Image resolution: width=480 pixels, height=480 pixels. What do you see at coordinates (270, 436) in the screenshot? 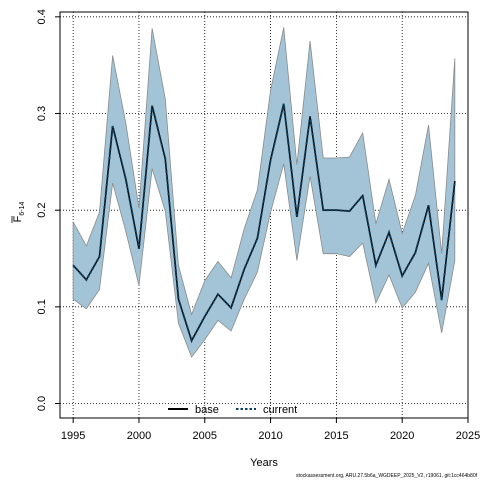
I see `x-tick-label: 2010` at bounding box center [270, 436].